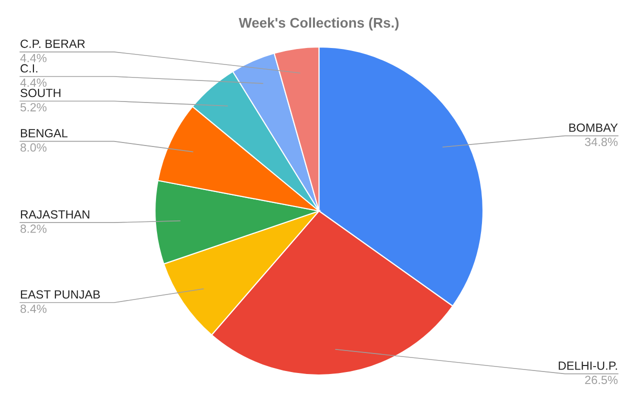 Image resolution: width=638 pixels, height=394 pixels. Describe the element at coordinates (60, 294) in the screenshot. I see `slice-label: EAST PUNJAB` at that location.